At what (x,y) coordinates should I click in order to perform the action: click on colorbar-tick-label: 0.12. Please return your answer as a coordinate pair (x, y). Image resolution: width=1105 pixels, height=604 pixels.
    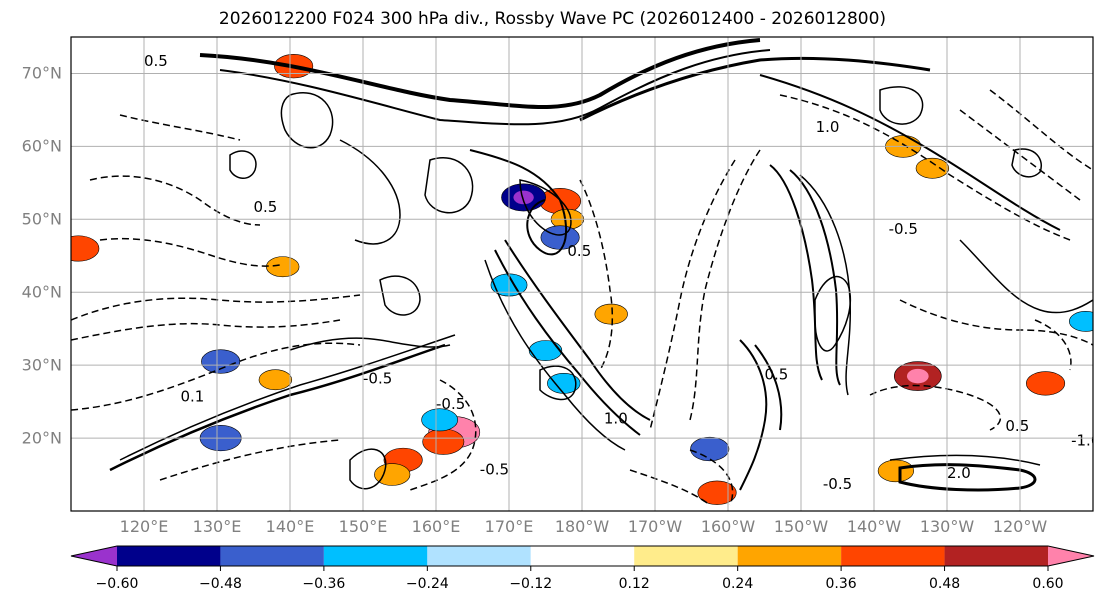
    Looking at the image, I should click on (634, 584).